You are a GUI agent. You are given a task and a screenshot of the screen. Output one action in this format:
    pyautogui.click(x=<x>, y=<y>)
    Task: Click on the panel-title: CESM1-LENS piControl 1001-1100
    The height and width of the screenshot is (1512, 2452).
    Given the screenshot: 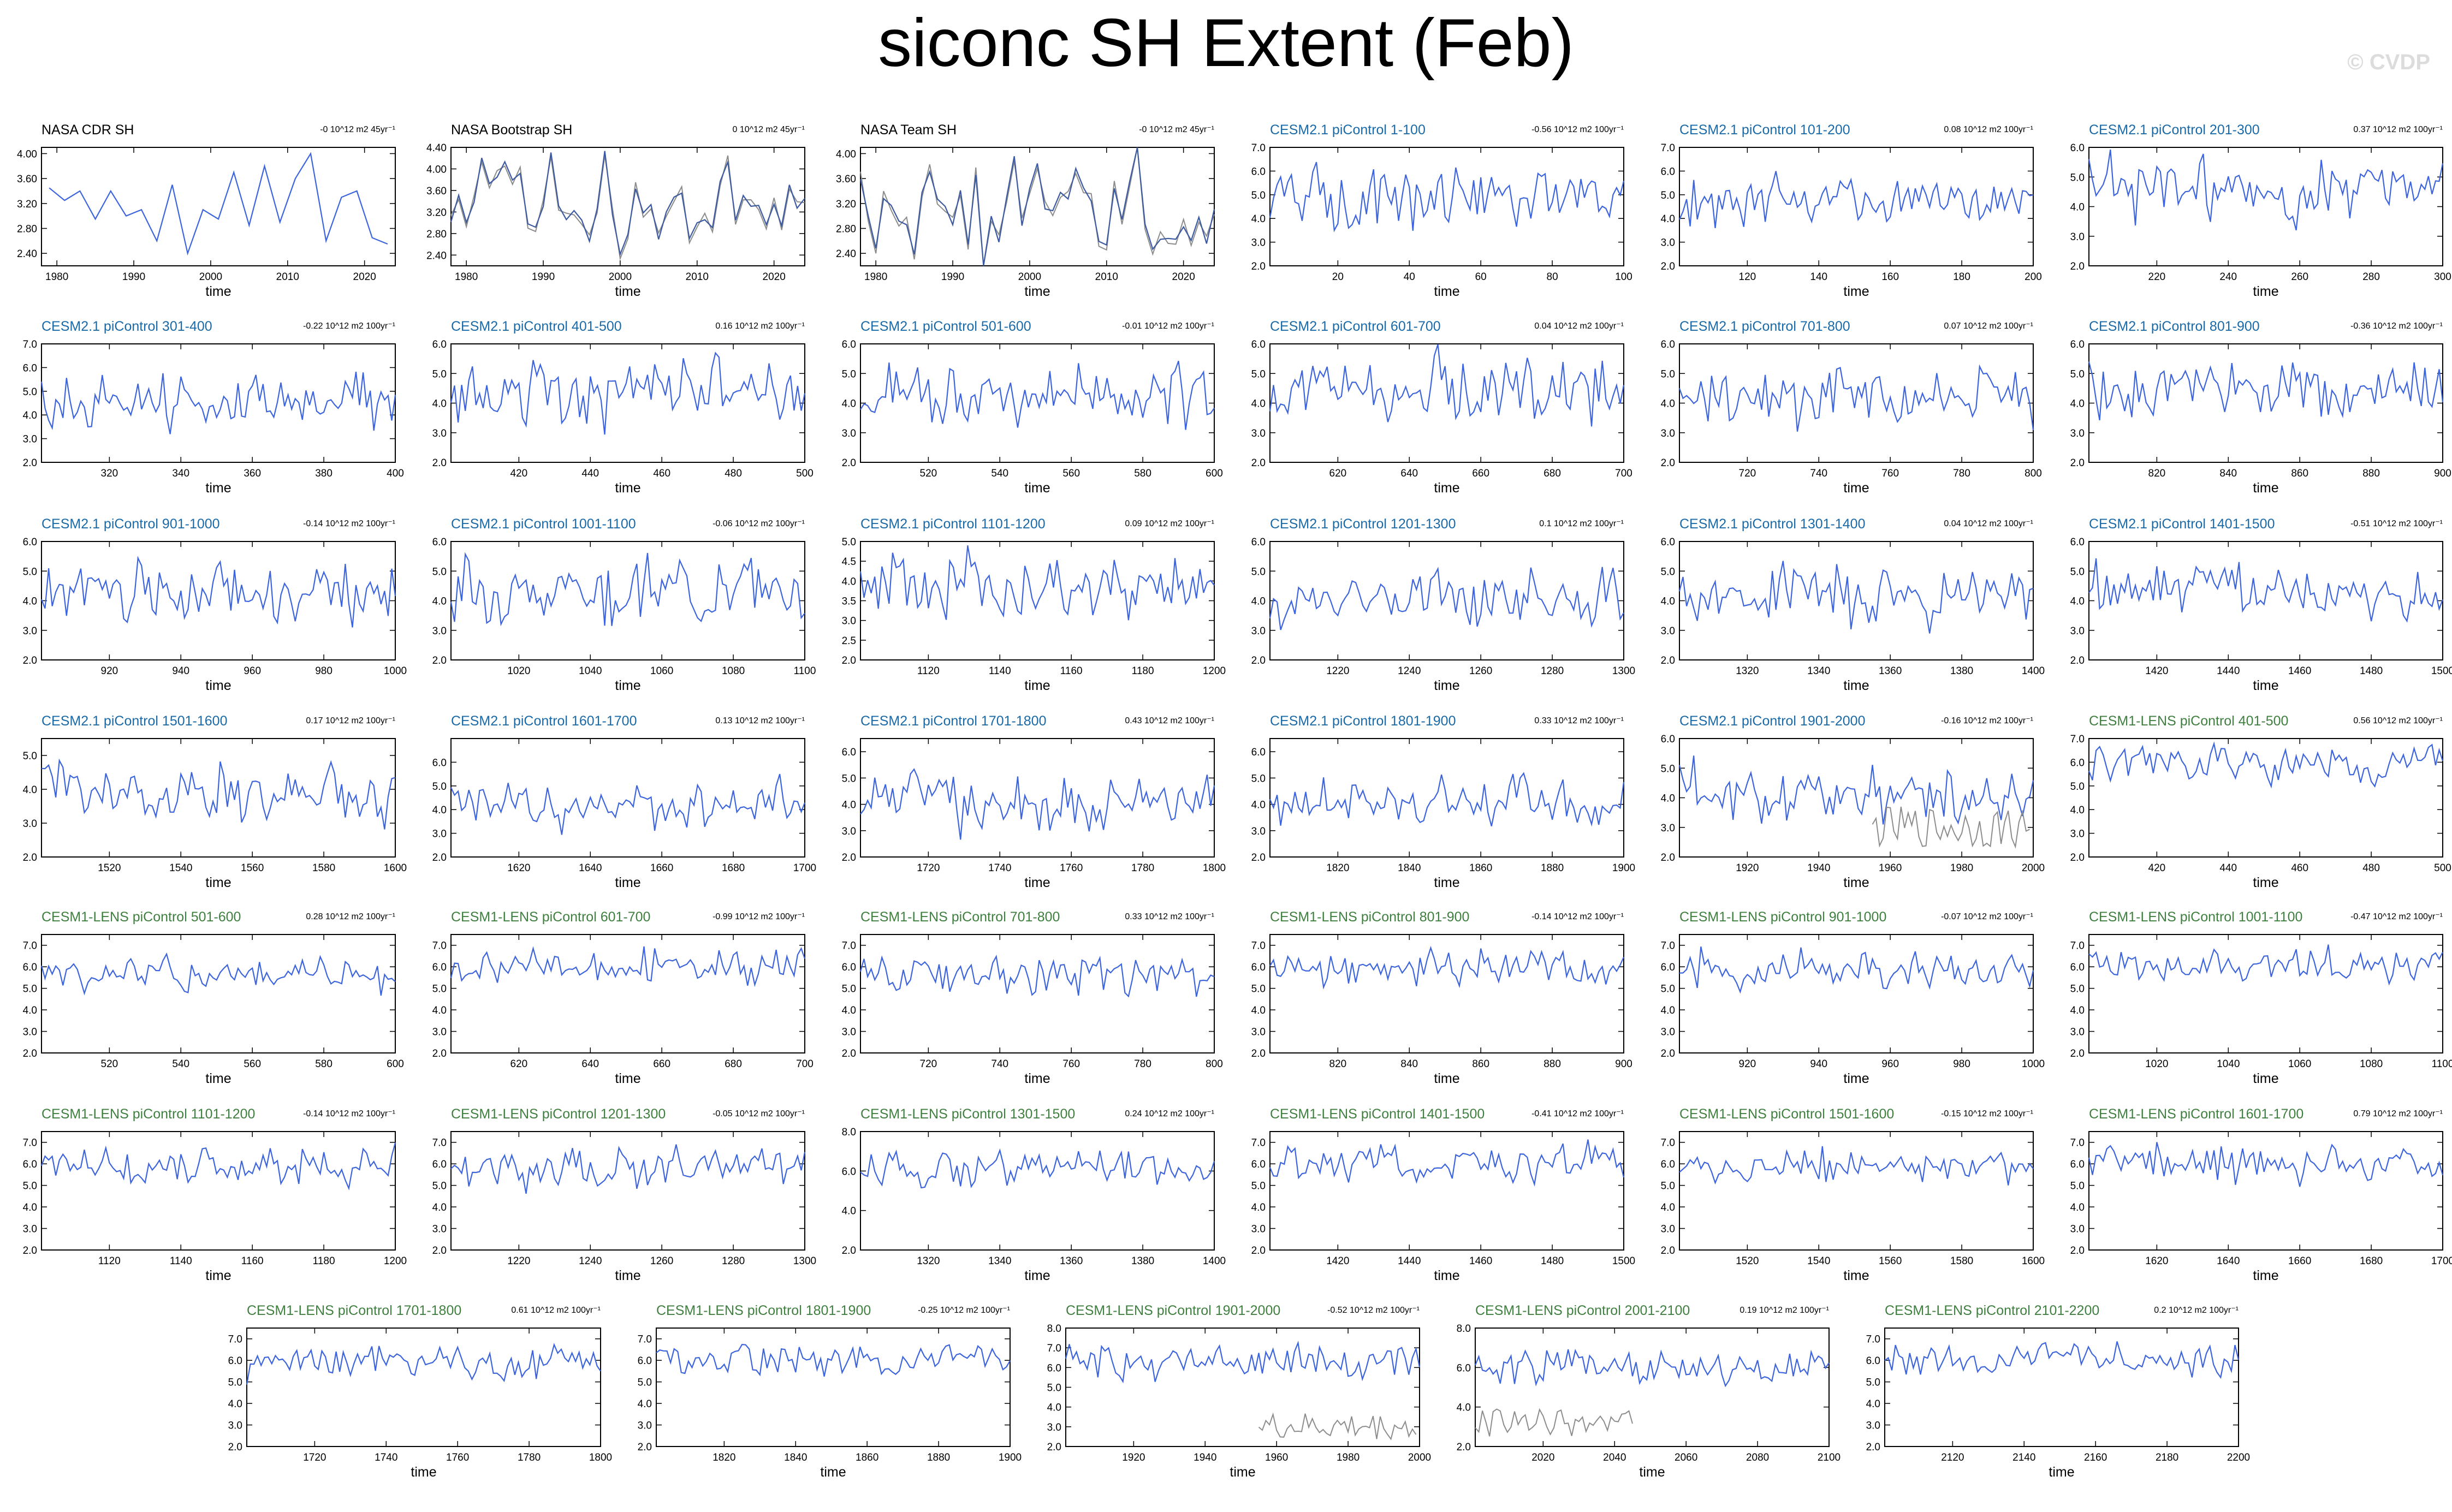 What is the action you would take?
    pyautogui.click(x=2195, y=917)
    